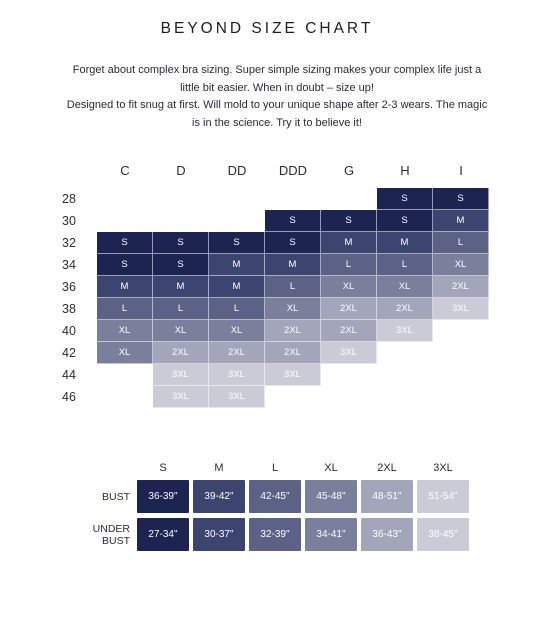 The width and height of the screenshot is (534, 620). I want to click on band-header-46: 46, so click(69, 397).